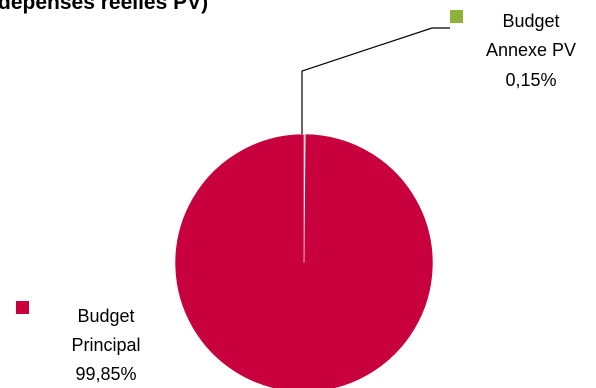  Describe the element at coordinates (531, 50) in the screenshot. I see `data-label-budget-annexe-pv-name-1: Annexe PV` at that location.